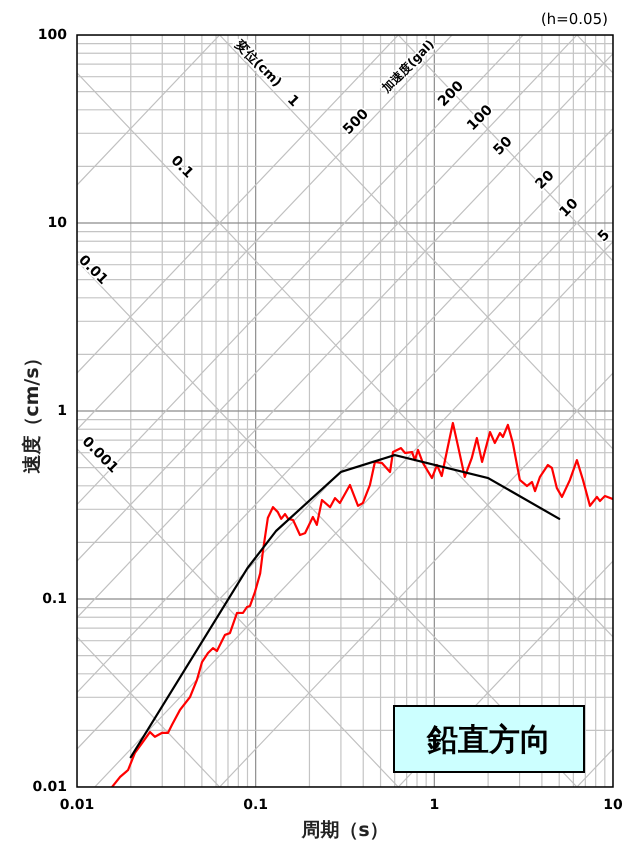 The height and width of the screenshot is (843, 623). Describe the element at coordinates (53, 35) in the screenshot. I see `y-tick-label: 100` at that location.